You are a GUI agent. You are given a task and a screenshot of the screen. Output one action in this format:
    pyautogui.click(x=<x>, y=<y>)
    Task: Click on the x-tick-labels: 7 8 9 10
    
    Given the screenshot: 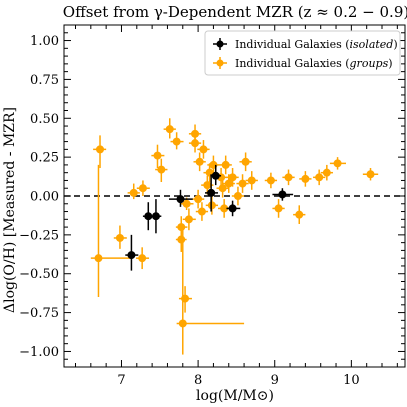 What is the action you would take?
    pyautogui.click(x=238, y=380)
    